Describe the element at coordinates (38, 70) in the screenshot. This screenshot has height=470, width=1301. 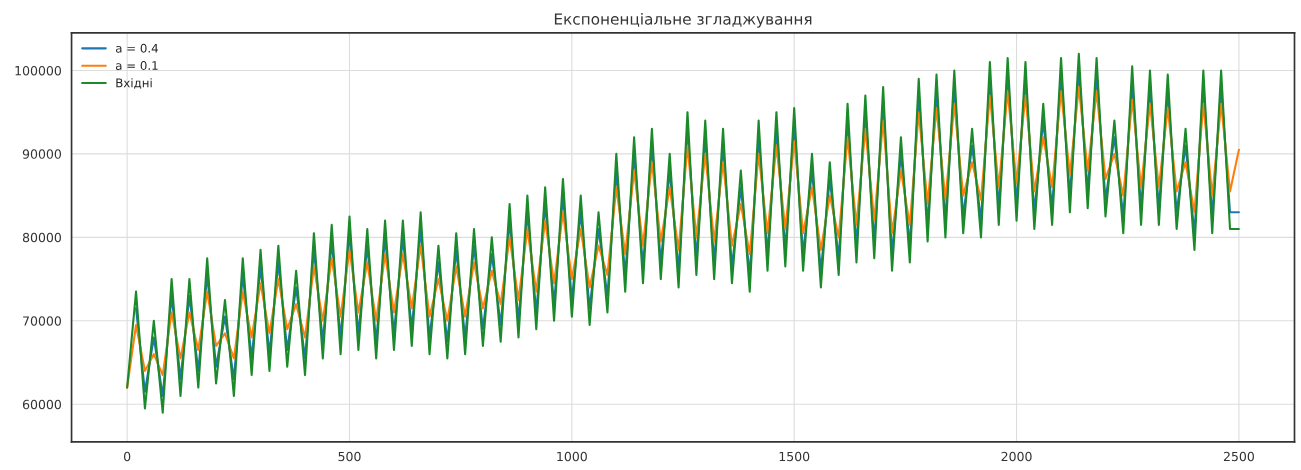
I see `y-tick-label: 100000` at that location.